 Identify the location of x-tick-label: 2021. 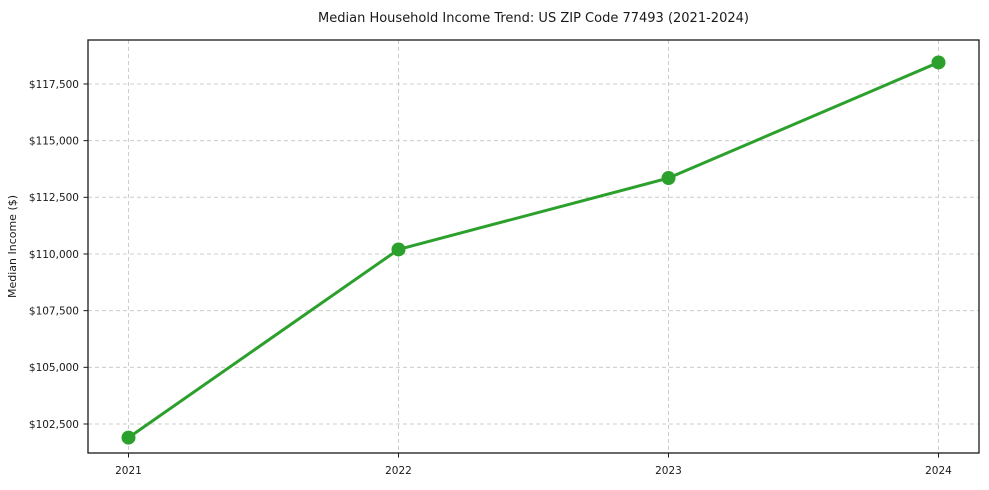
(128, 471).